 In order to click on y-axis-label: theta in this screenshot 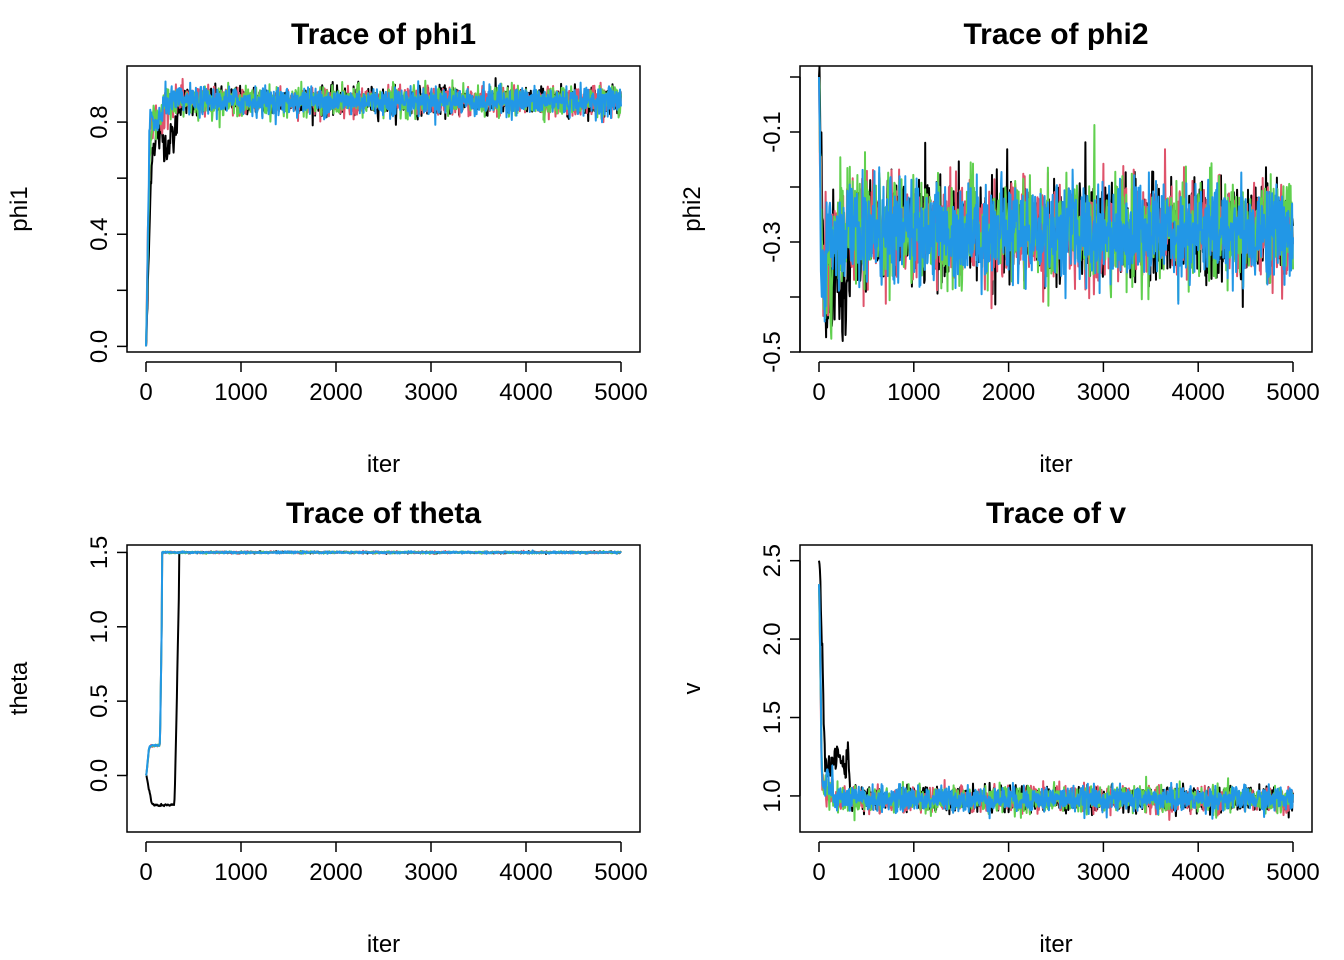, I will do `click(19, 688)`.